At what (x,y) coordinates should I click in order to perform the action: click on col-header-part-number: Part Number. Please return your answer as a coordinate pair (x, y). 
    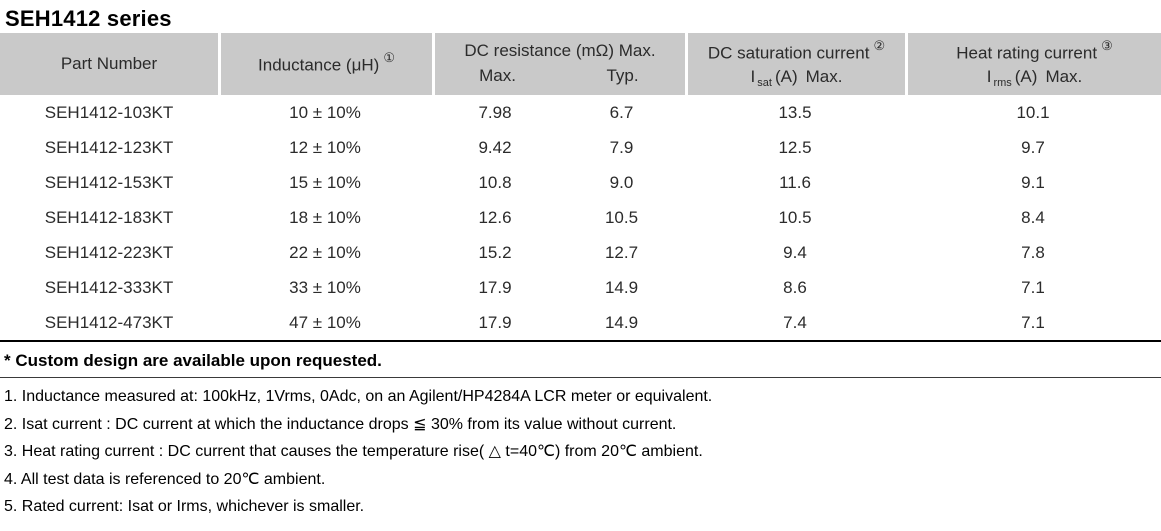
    Looking at the image, I should click on (109, 64).